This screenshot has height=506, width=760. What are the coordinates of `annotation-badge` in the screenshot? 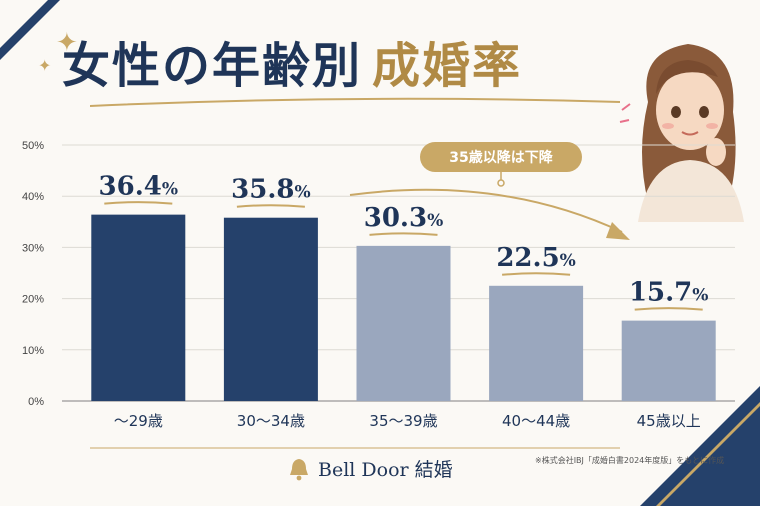 It's located at (501, 157).